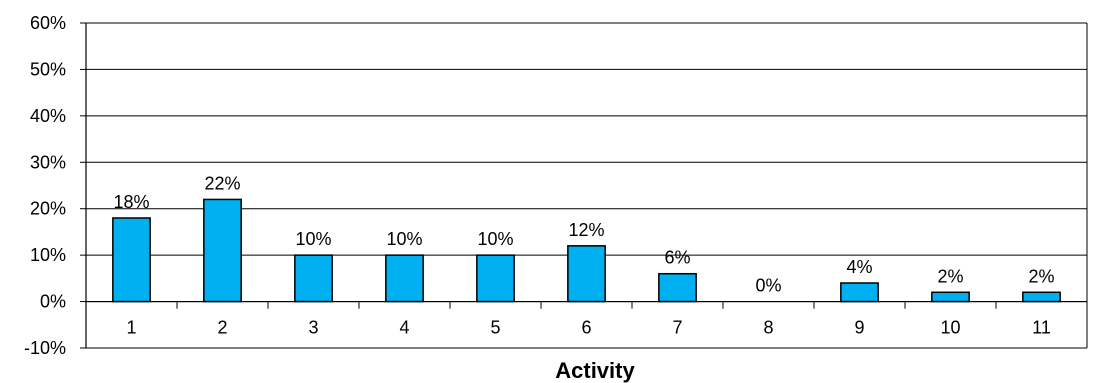  Describe the element at coordinates (1041, 328) in the screenshot. I see `x-tick-label: 11` at that location.